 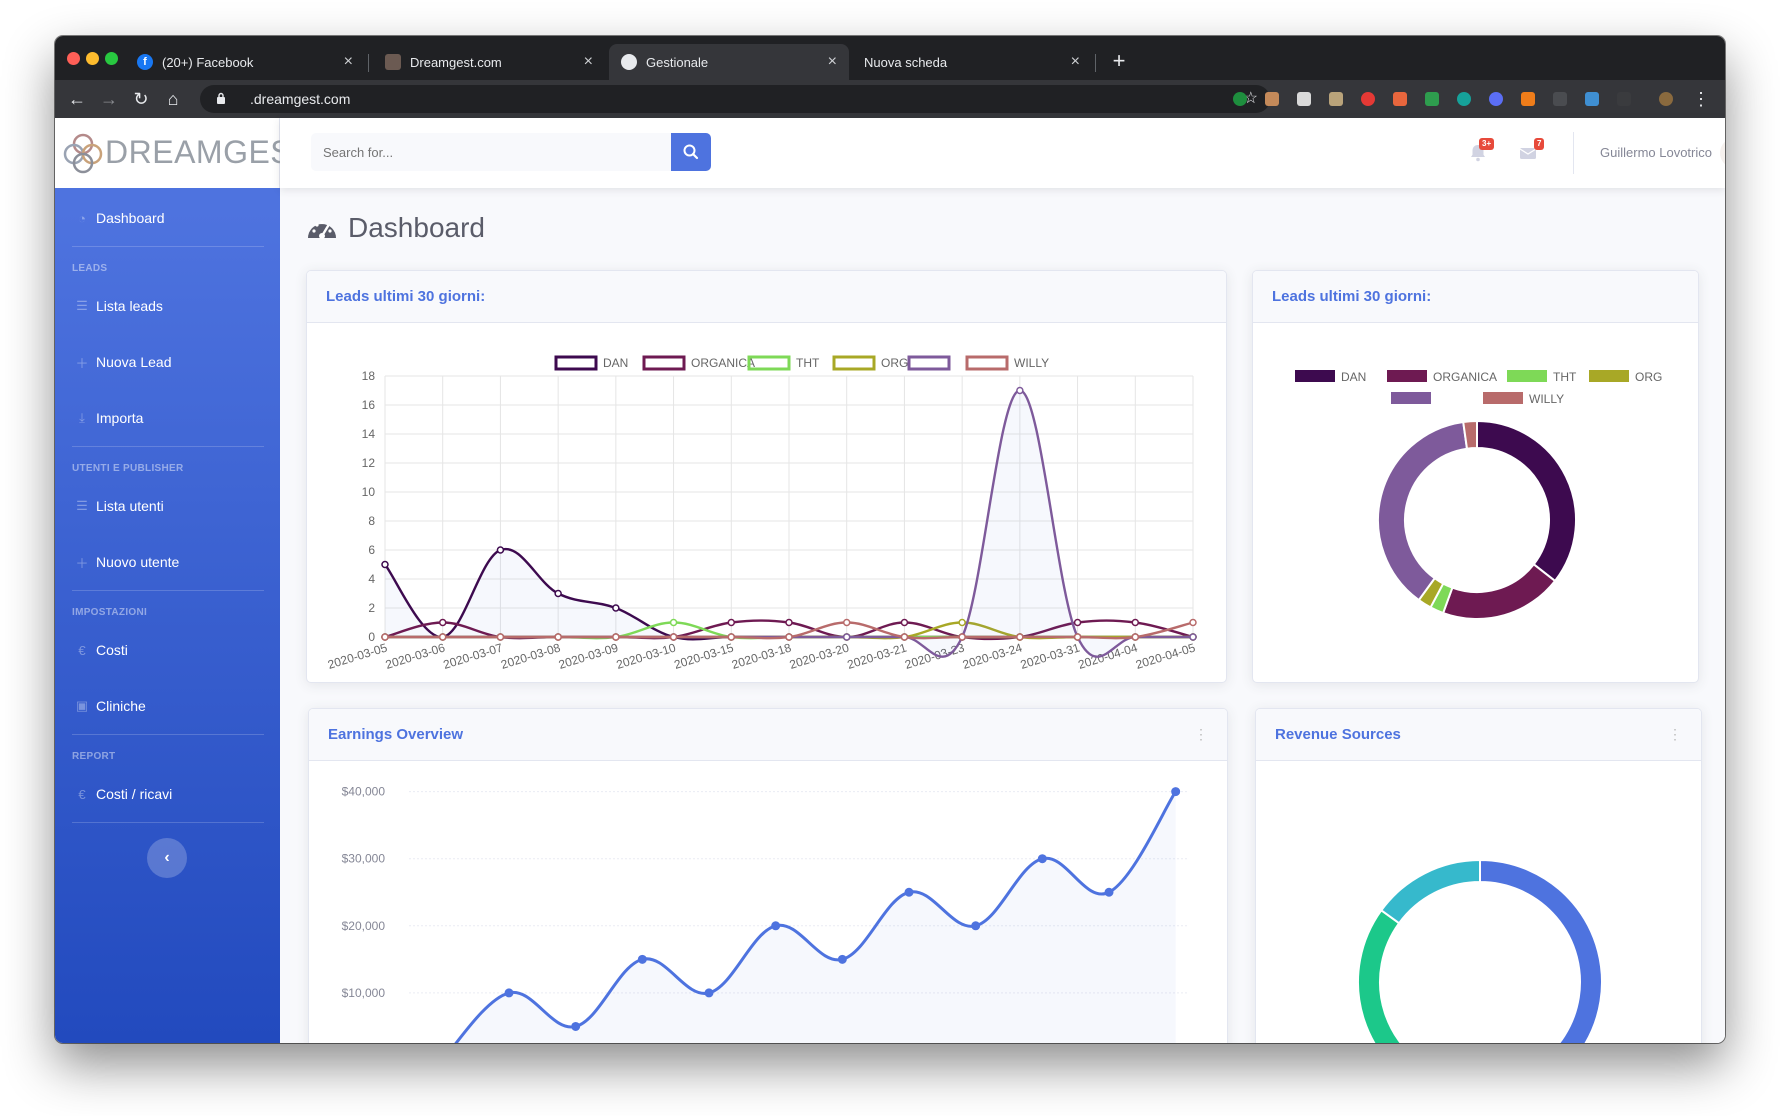 What do you see at coordinates (167, 362) in the screenshot?
I see `sidebar-item-nuova-lead: ＋ Nuova Lead` at bounding box center [167, 362].